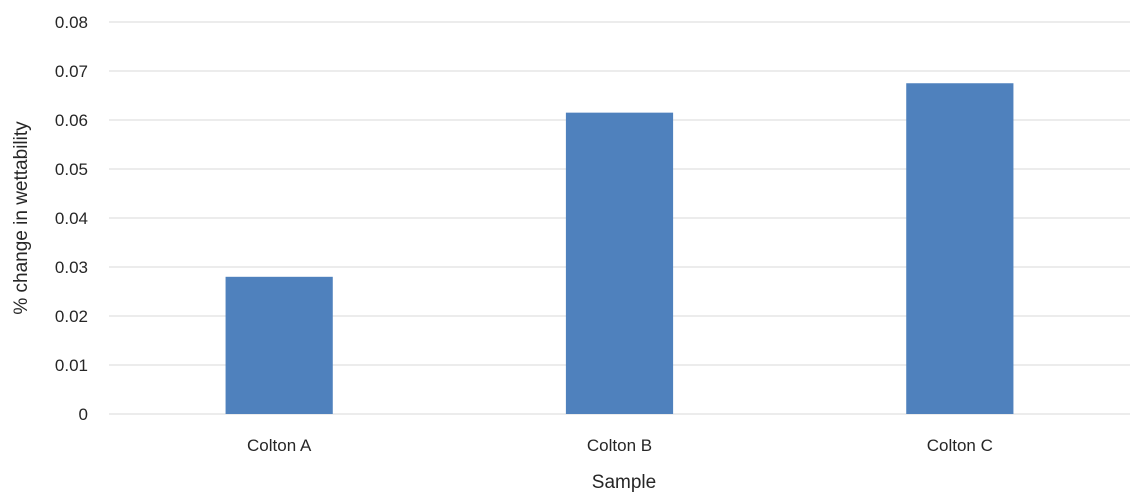 The image size is (1131, 495). Describe the element at coordinates (279, 345) in the screenshot. I see `bar-colton-a` at that location.